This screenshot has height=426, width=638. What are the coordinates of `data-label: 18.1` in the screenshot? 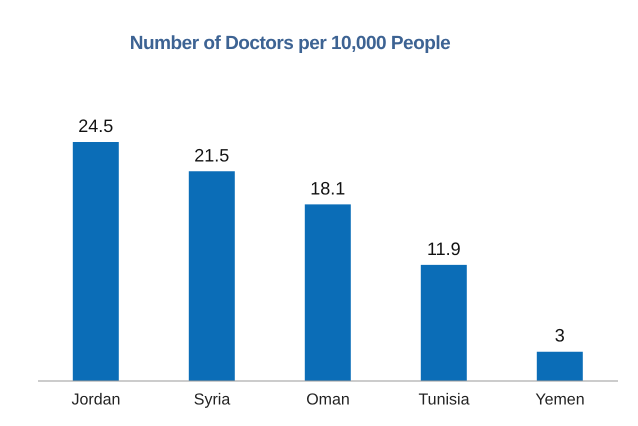 It's located at (328, 188).